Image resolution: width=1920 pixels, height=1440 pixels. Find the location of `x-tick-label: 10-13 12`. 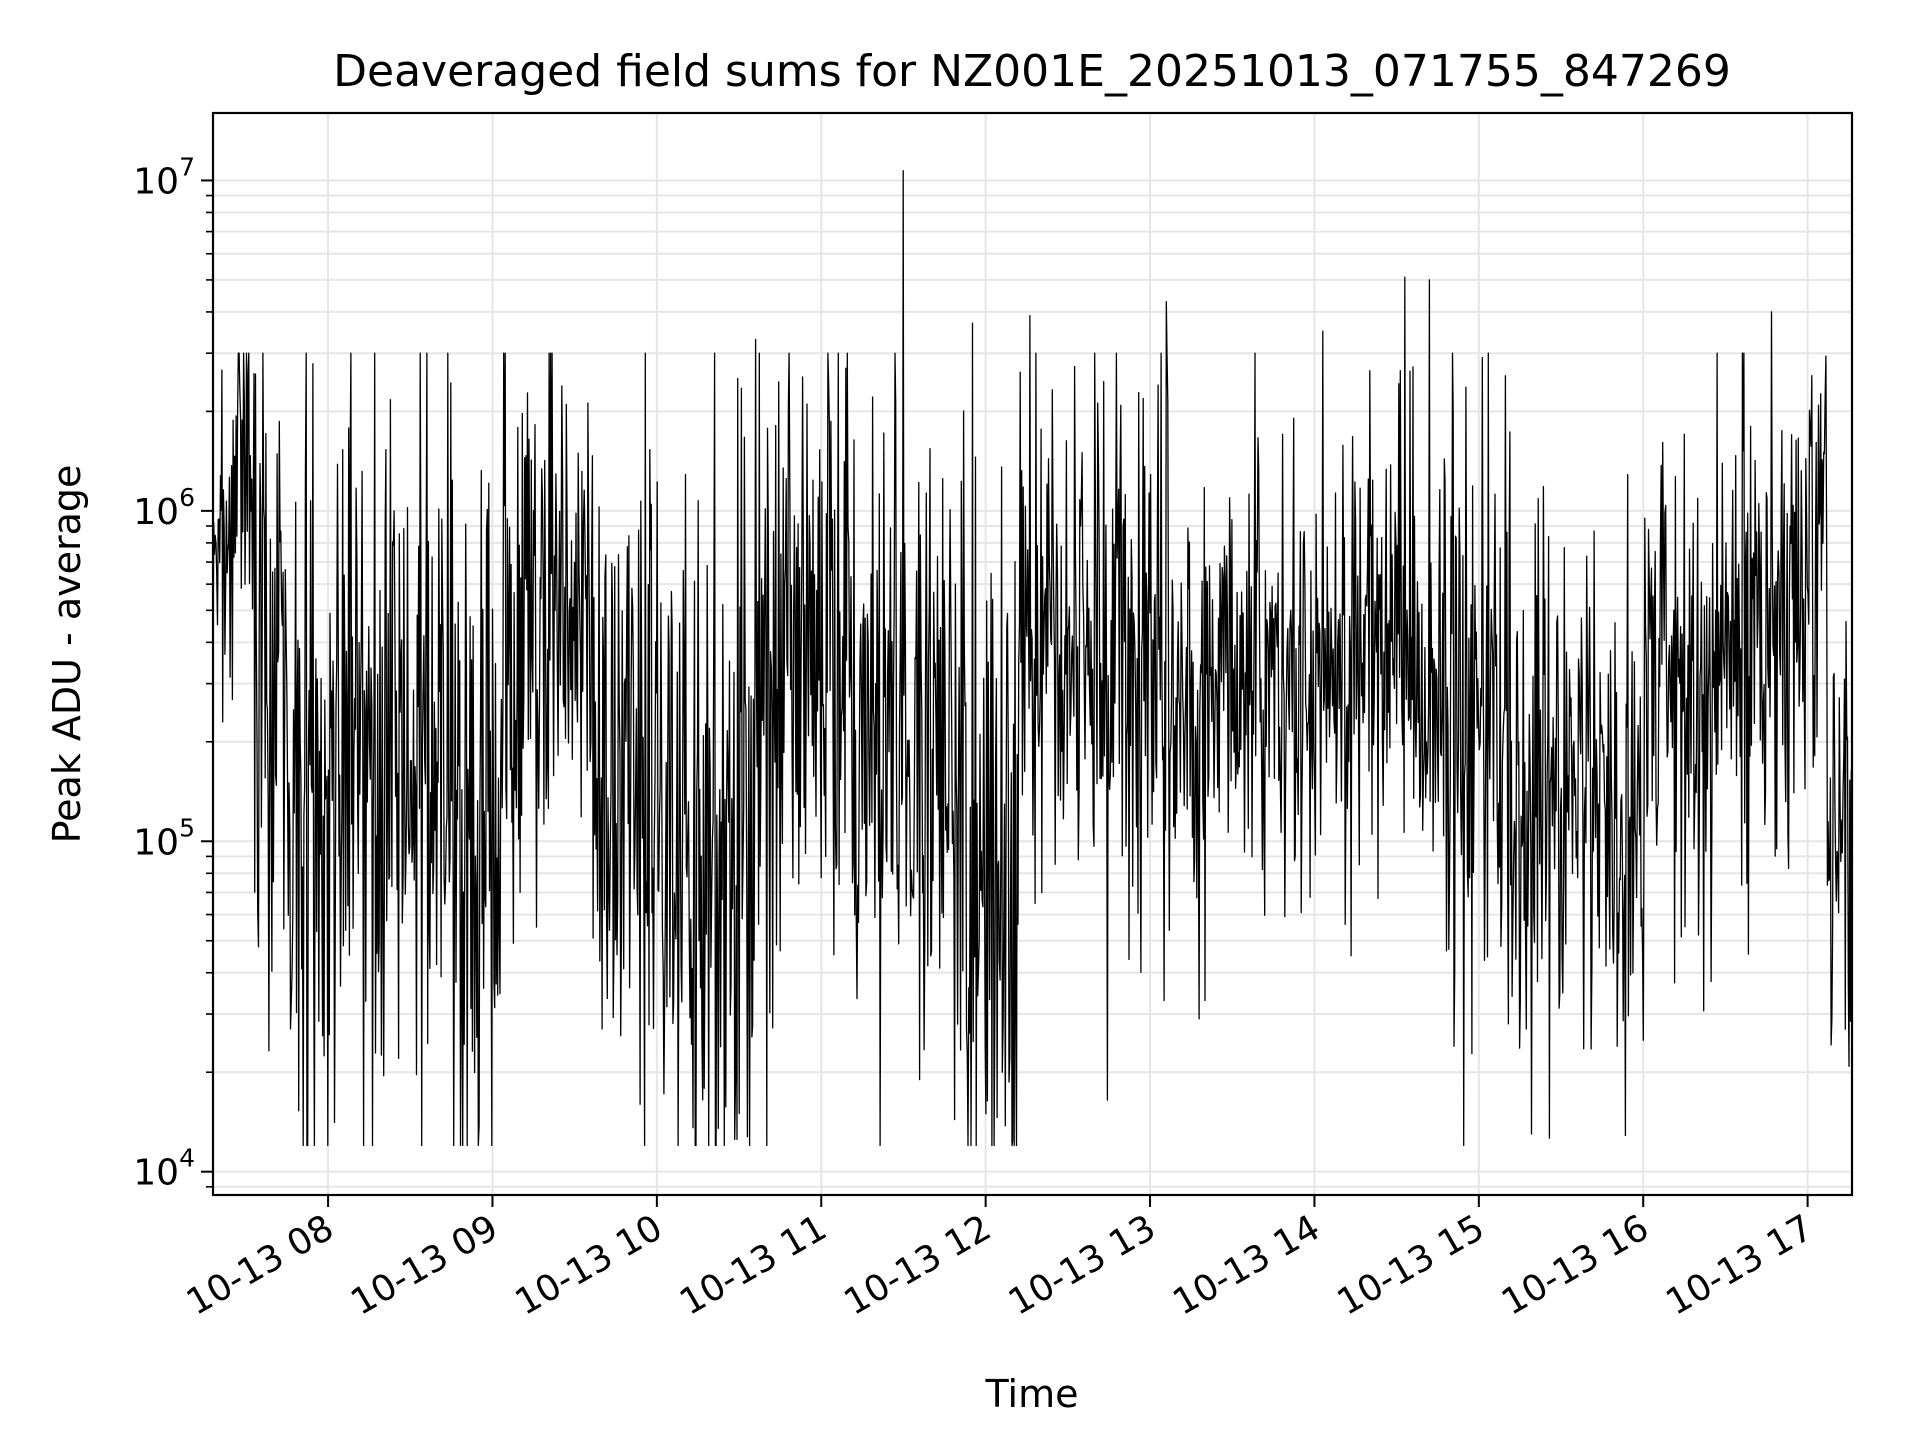

x-tick-label: 10-13 12 is located at coordinates (917, 1265).